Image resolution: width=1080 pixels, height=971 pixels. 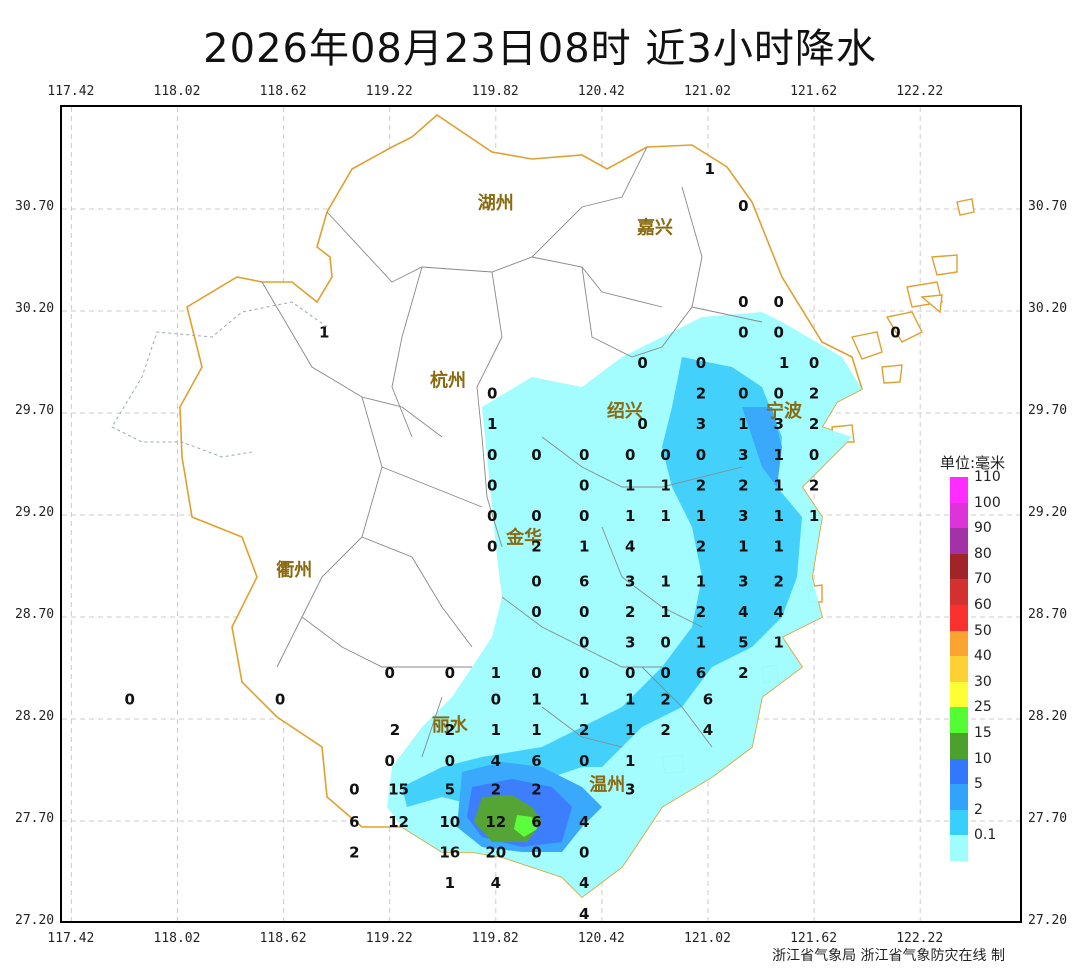 What do you see at coordinates (35, 206) in the screenshot?
I see `y-tick-left: 30.70` at bounding box center [35, 206].